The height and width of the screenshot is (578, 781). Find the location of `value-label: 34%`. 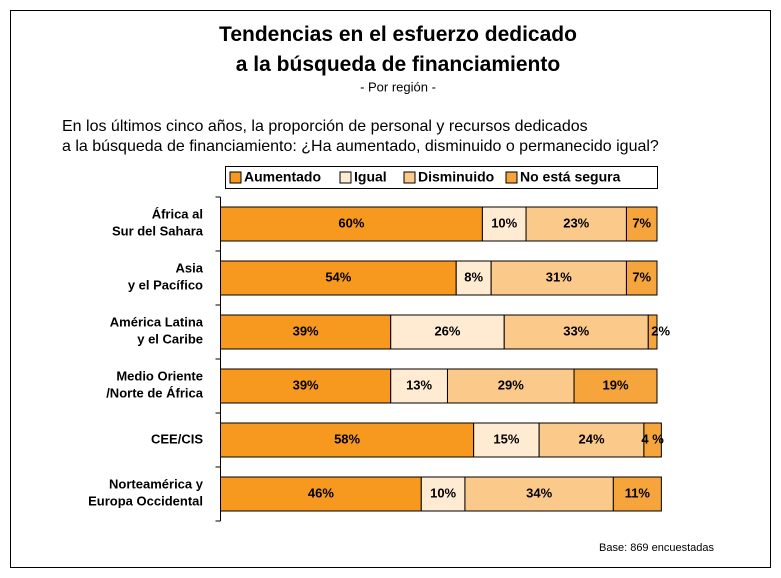

value-label: 34% is located at coordinates (539, 492).